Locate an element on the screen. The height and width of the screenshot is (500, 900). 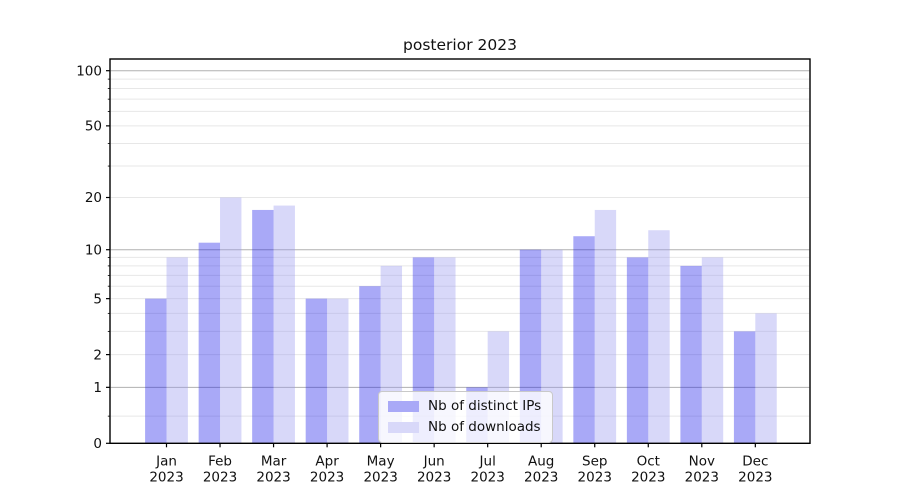
legend-item-downloads: Nb of downloads is located at coordinates (464, 427).